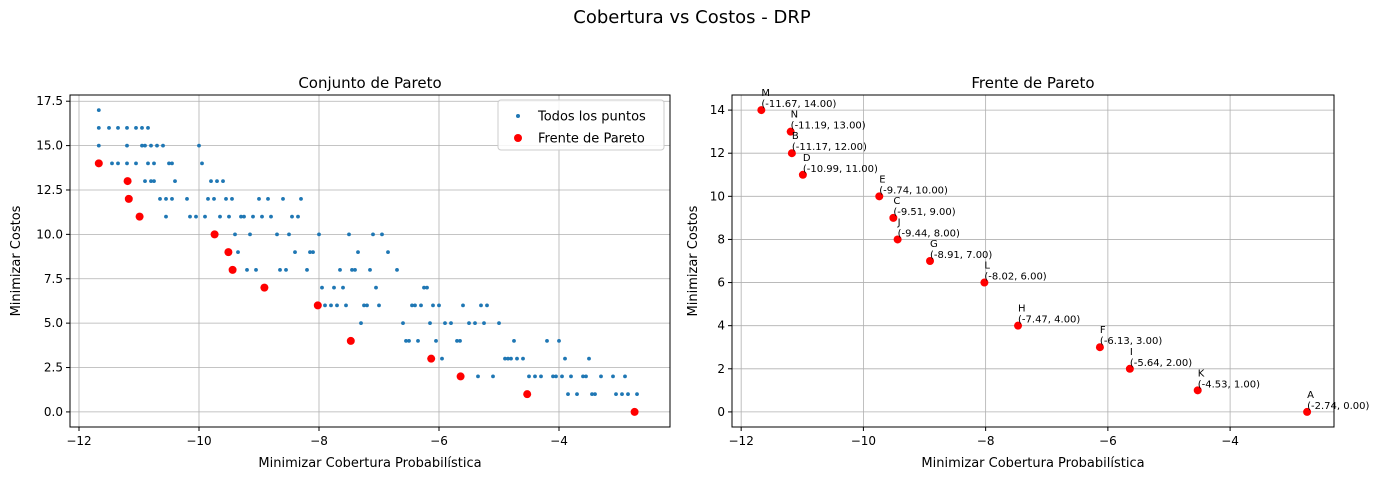 Image resolution: width=1385 pixels, height=480 pixels. Describe the element at coordinates (369, 83) in the screenshot. I see `subplot-title: Conjunto de Pareto` at that location.